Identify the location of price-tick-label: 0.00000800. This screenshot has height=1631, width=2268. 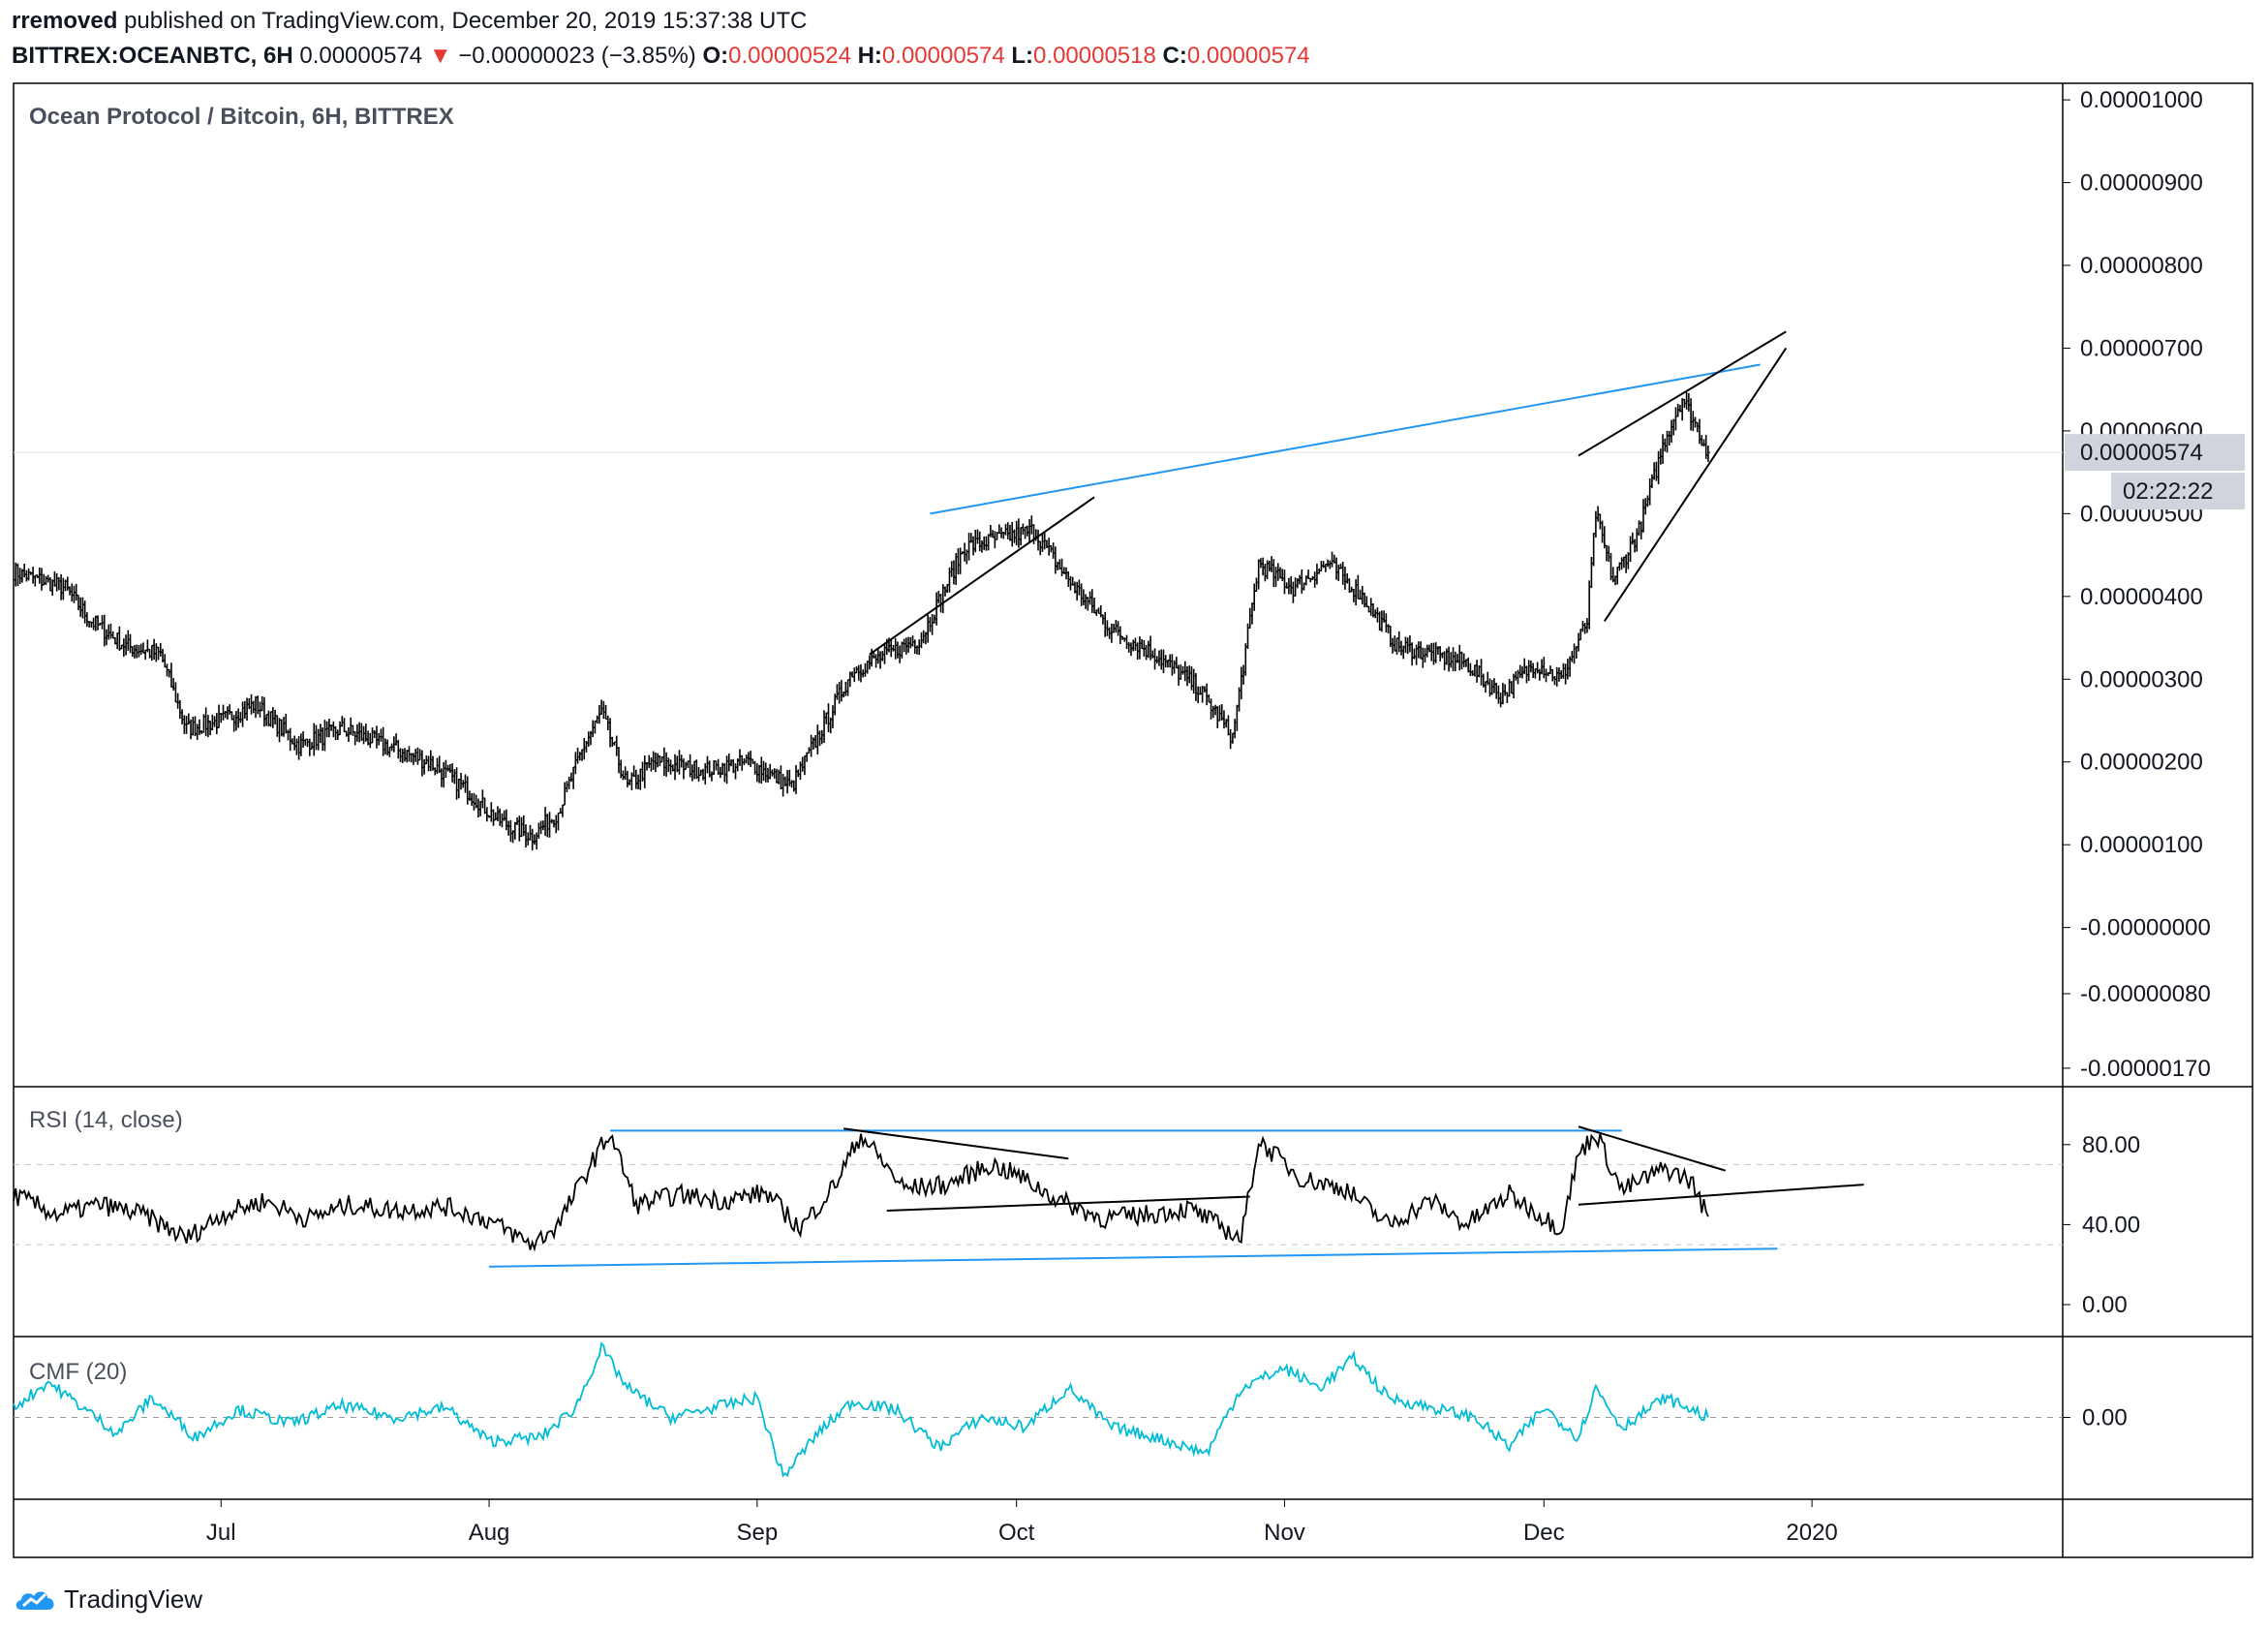
(2142, 266).